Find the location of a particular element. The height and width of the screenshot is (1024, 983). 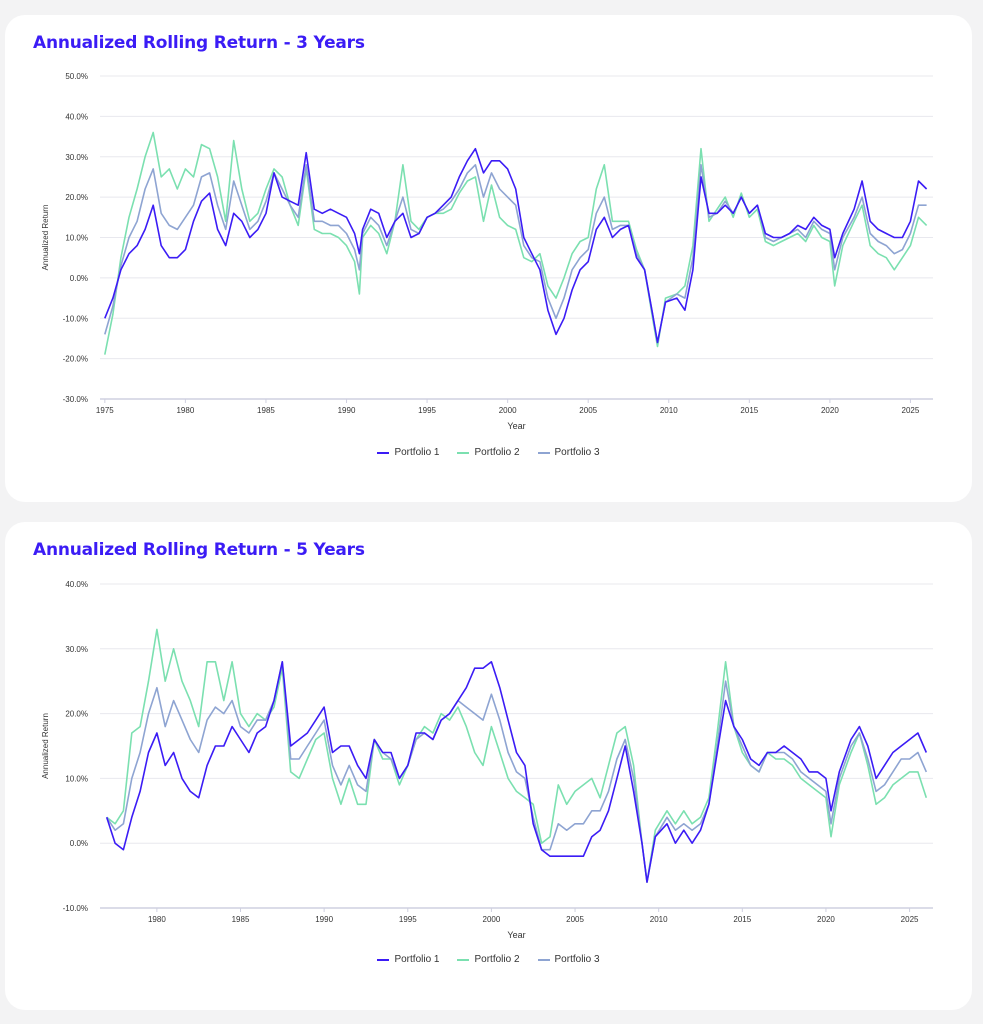

chart-title: Annualized Rolling Return - 3 Years is located at coordinates (199, 43).